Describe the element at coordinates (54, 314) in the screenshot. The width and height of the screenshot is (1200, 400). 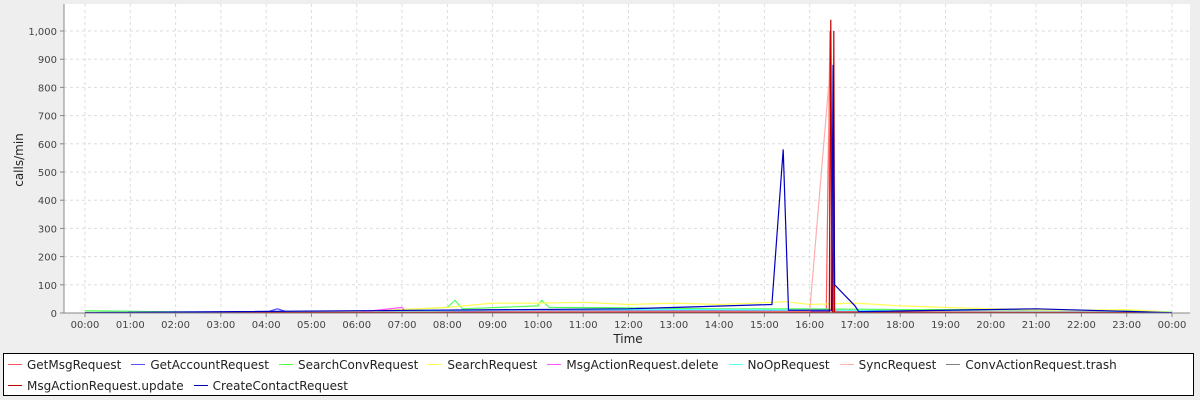
I see `y-tick-label: 0` at that location.